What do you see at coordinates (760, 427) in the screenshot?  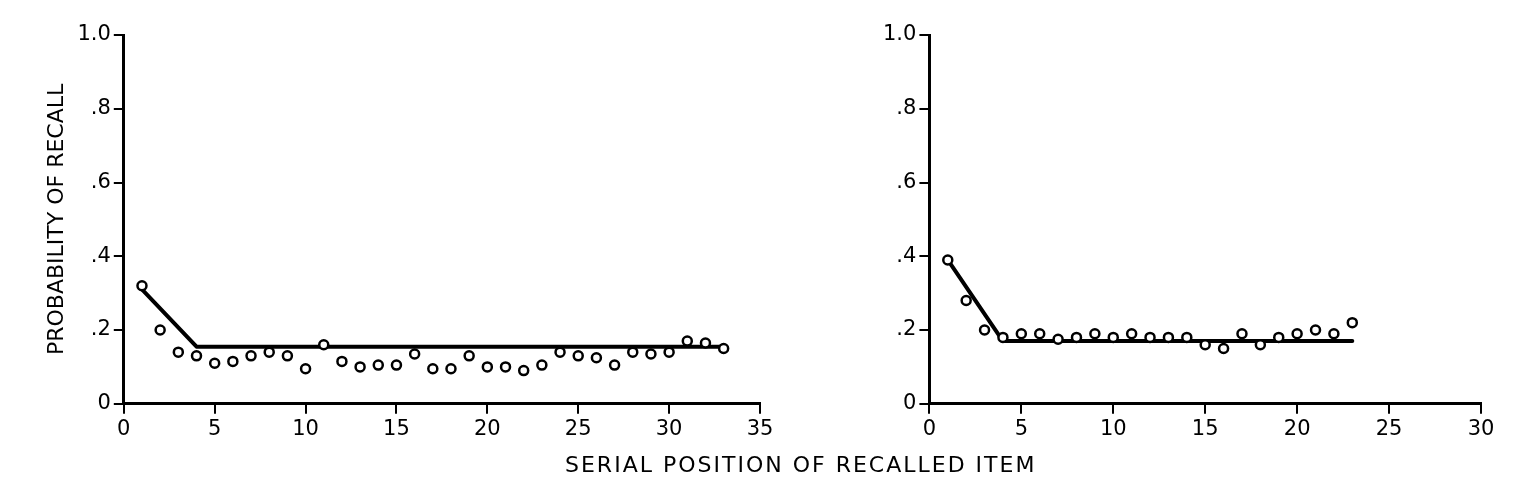 I see `x-tick-label: 35` at bounding box center [760, 427].